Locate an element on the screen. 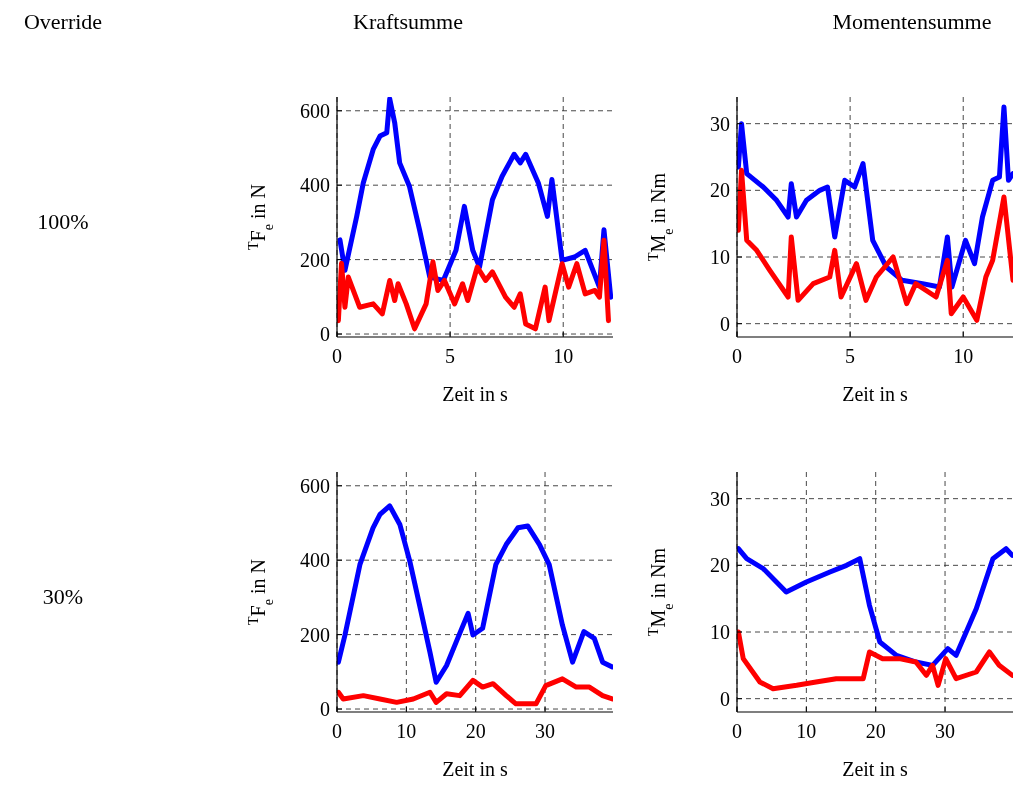  text: Override is located at coordinates (63, 21).